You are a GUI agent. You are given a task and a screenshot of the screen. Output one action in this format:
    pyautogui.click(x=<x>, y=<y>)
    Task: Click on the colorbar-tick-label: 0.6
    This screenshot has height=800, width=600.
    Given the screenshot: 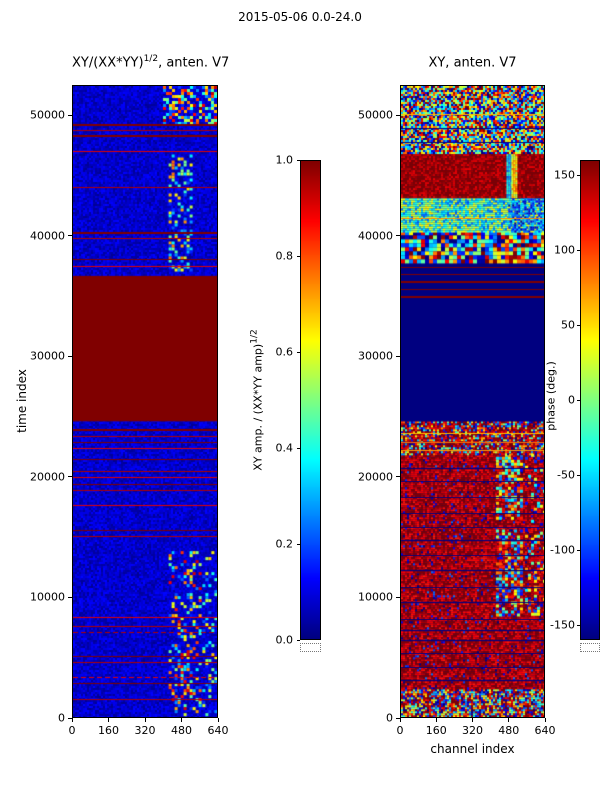 What is the action you would take?
    pyautogui.click(x=284, y=352)
    